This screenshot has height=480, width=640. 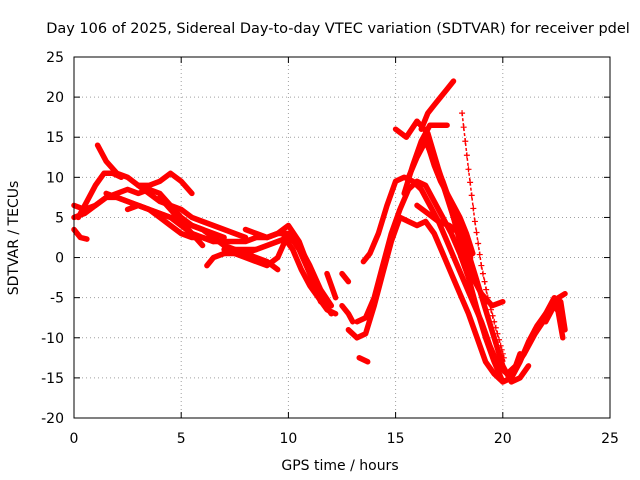 What do you see at coordinates (52, 339) in the screenshot?
I see `y-tick-label: -10` at bounding box center [52, 339].